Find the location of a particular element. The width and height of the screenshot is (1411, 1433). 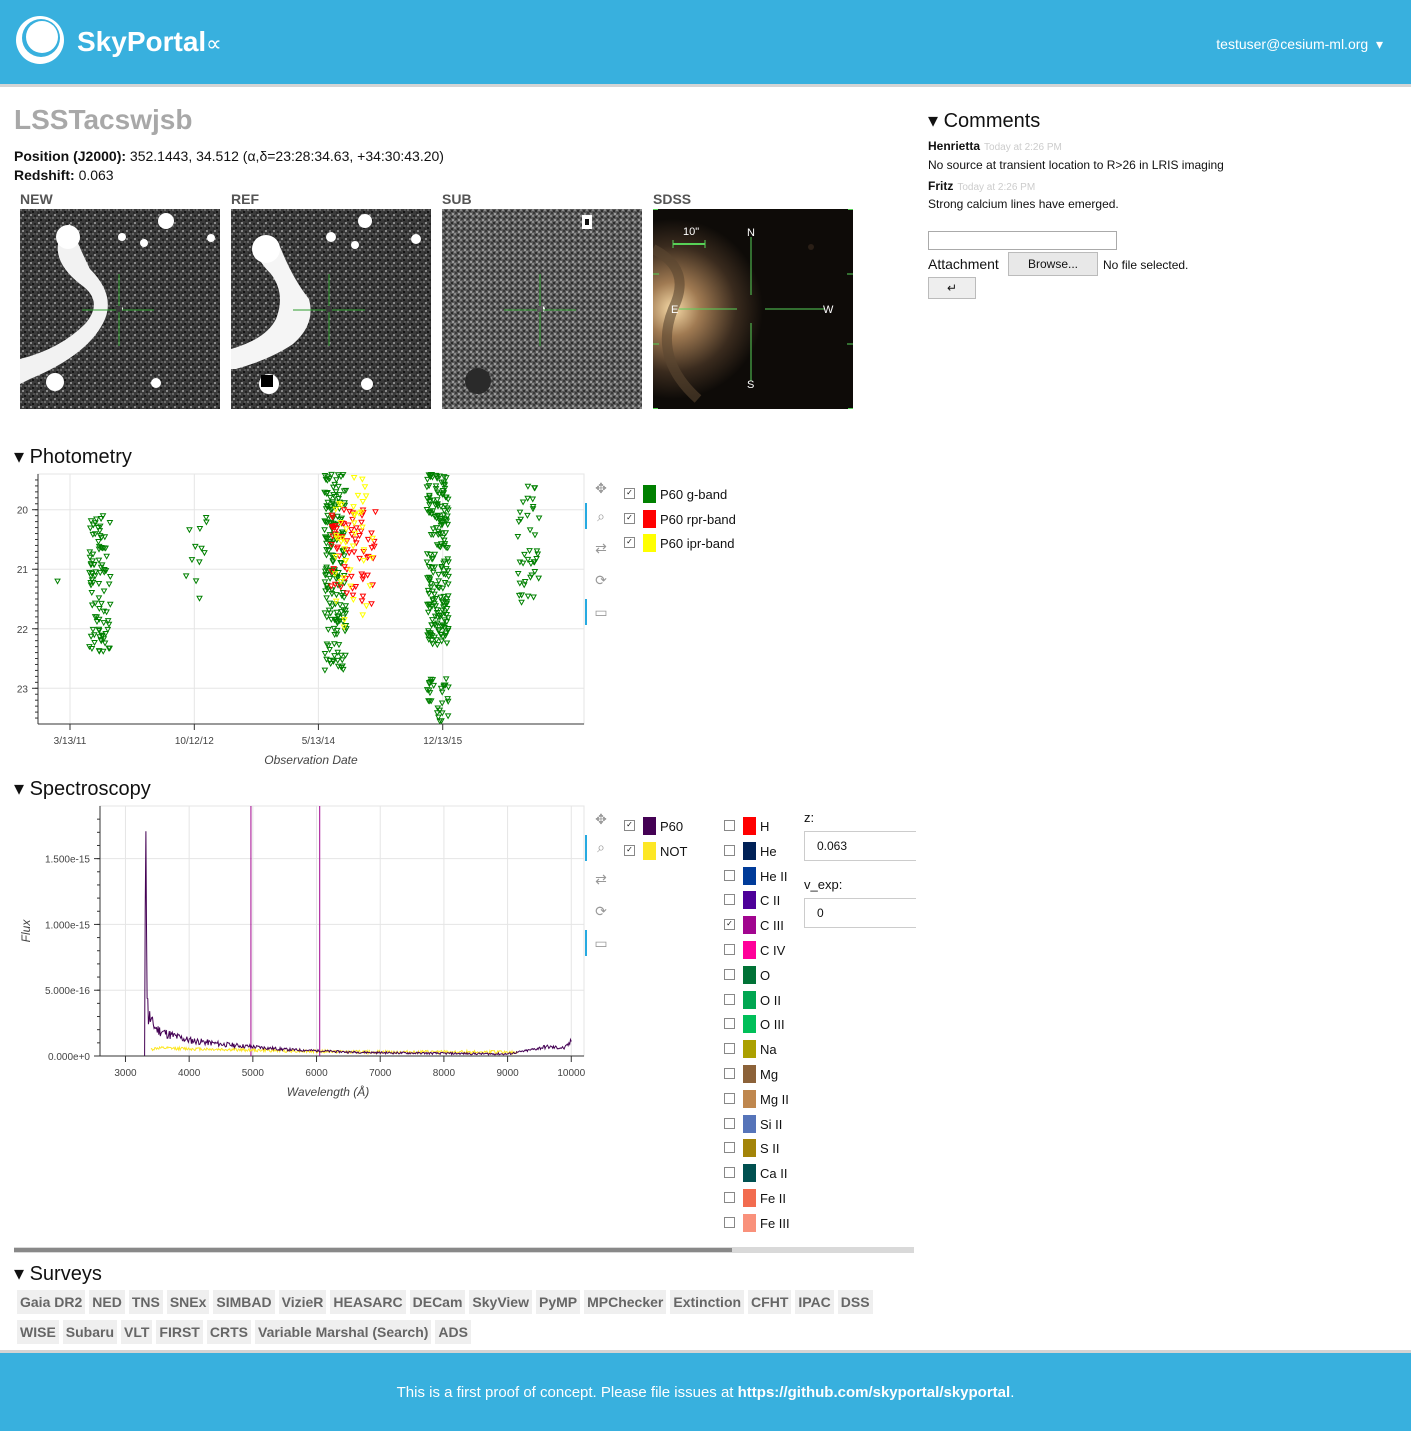

line-checkbox: ✓ is located at coordinates (729, 925).